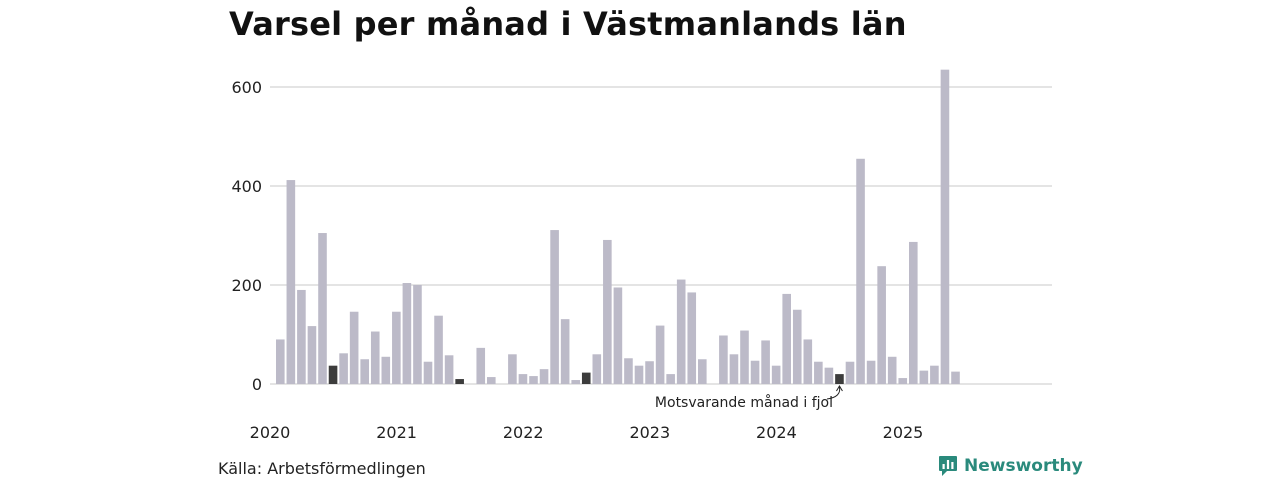  Describe the element at coordinates (1023, 466) in the screenshot. I see `brand-name: Newsworthy` at that location.